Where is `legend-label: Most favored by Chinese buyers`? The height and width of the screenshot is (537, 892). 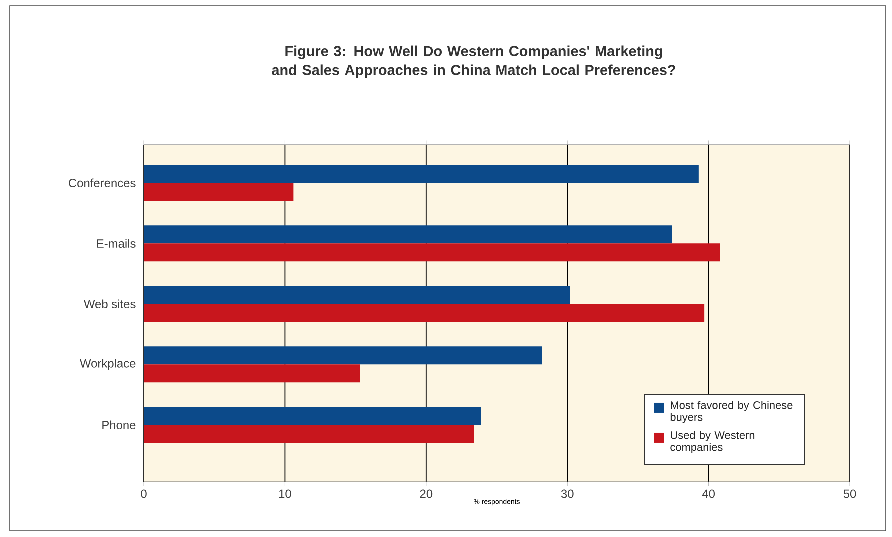 legend-label: Most favored by Chinese buyers is located at coordinates (731, 412).